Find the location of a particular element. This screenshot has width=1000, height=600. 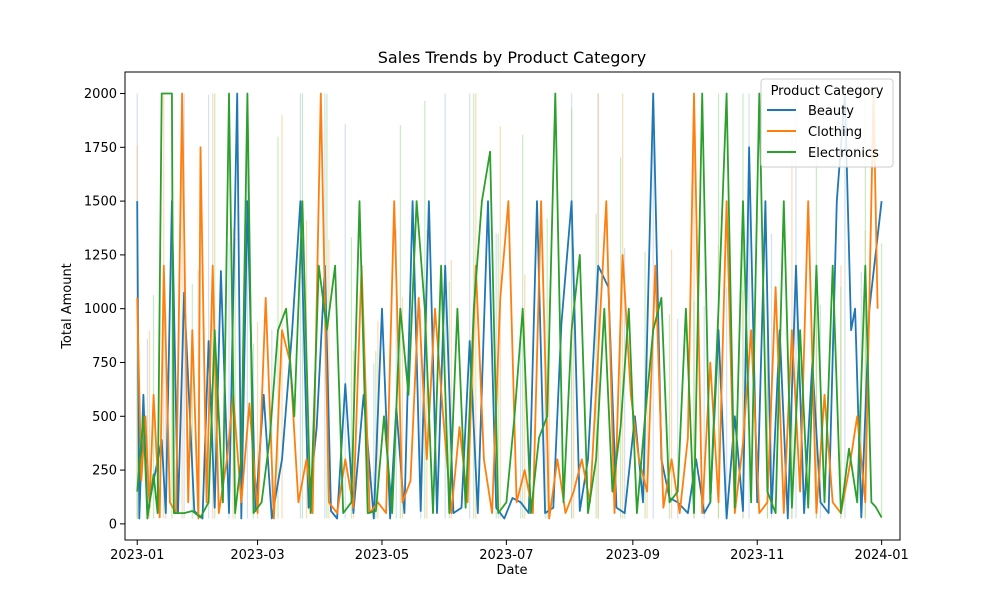

y-axis-ticks: 0 250 500 750 1000 1250 1500 1750 2000 is located at coordinates (104, 309).